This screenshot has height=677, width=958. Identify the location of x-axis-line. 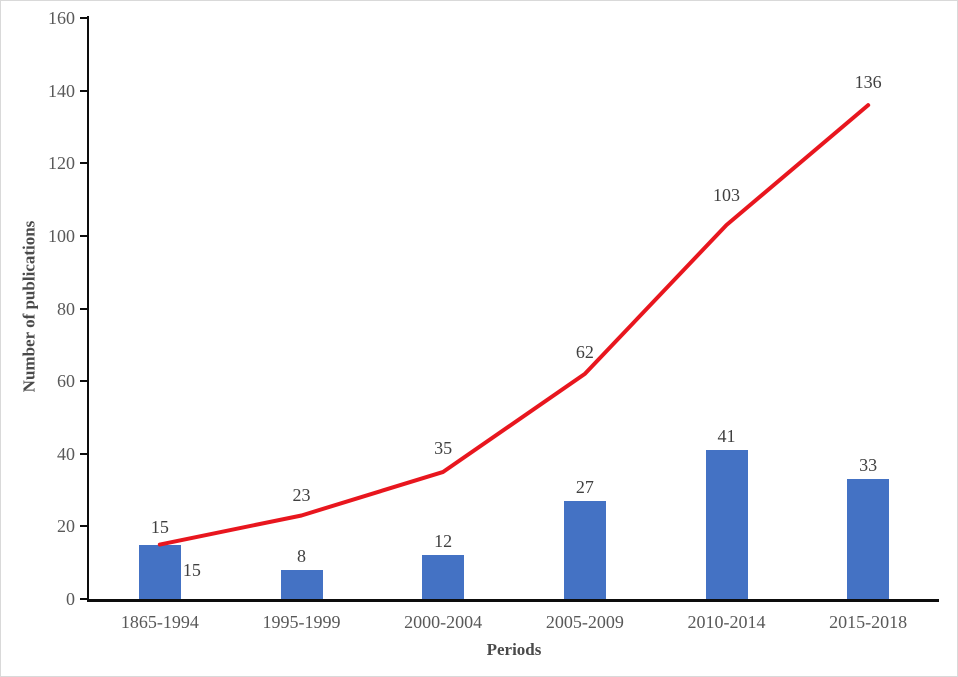
(513, 600).